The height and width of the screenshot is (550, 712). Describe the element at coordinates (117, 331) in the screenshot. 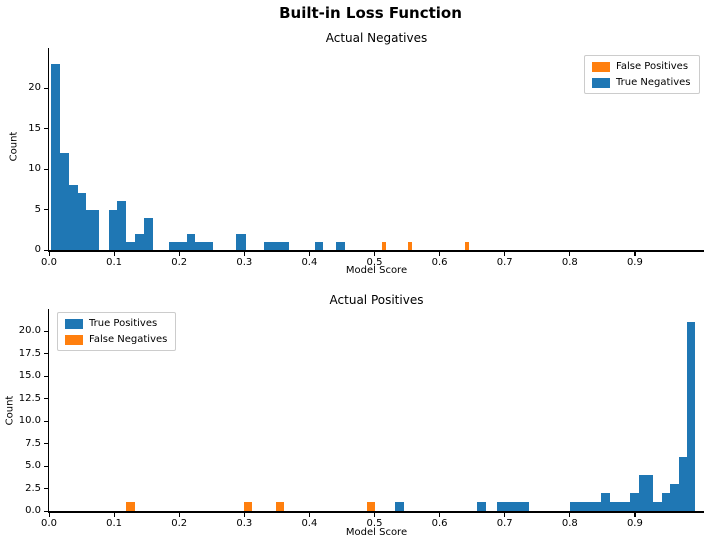

I see `legend: True Positives False Negatives` at that location.